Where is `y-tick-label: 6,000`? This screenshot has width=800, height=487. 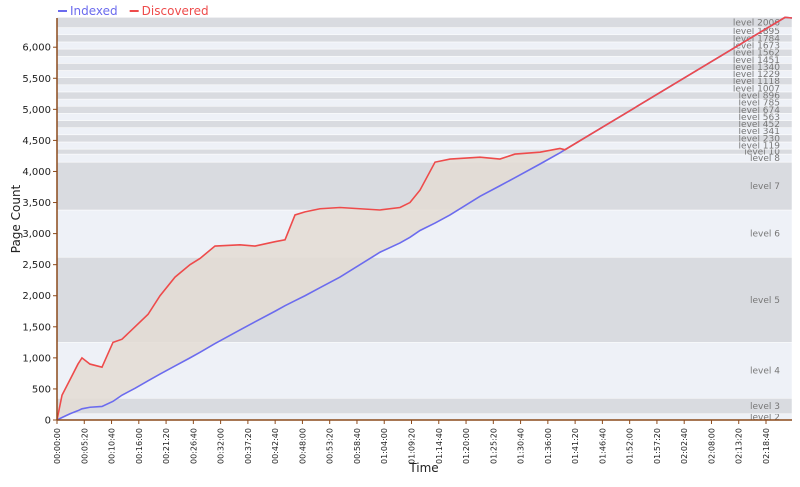 y-tick-label: 6,000 is located at coordinates (36, 48).